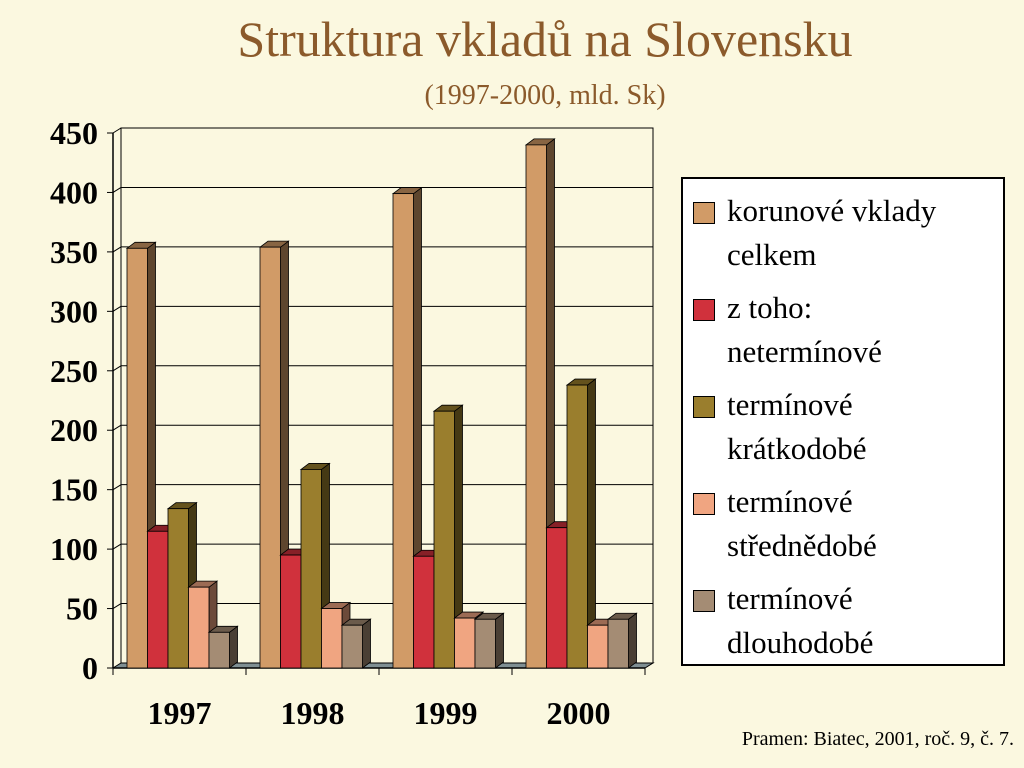 This screenshot has width=1024, height=768. I want to click on chart-title: Struktura vkladů na Slovensku, so click(545, 39).